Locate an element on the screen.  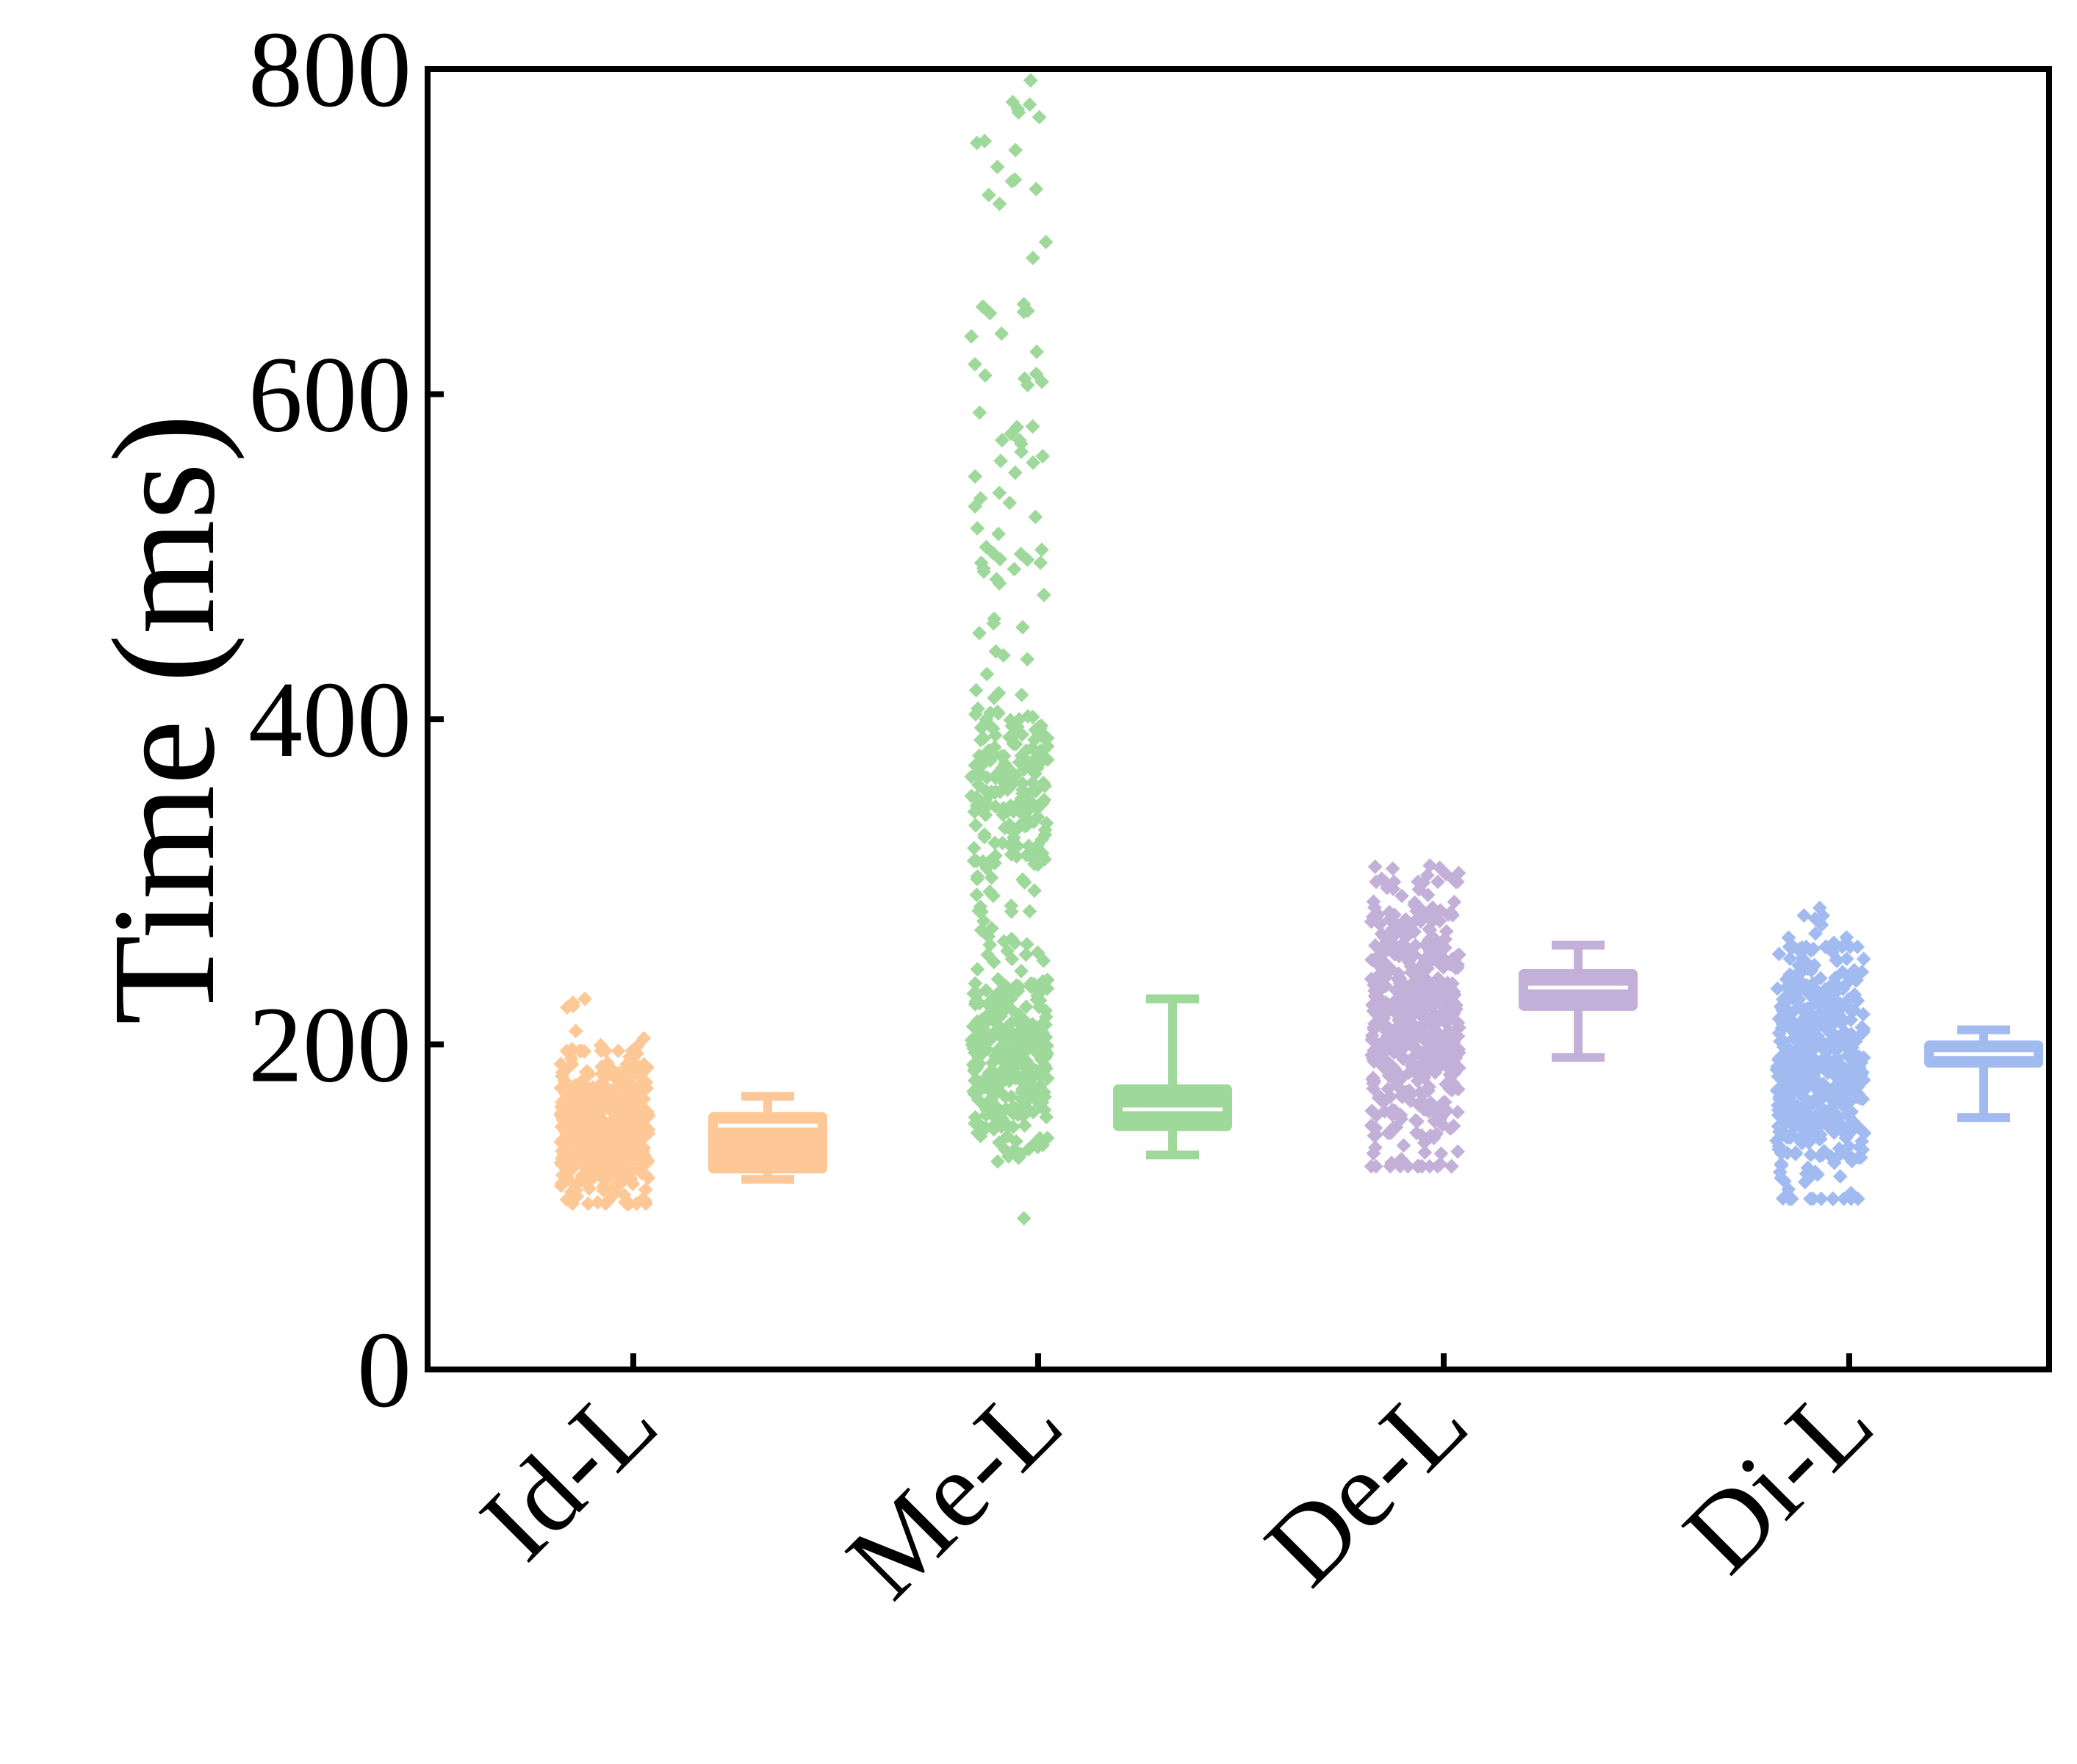
strip-Id-L is located at coordinates (605, 1101).